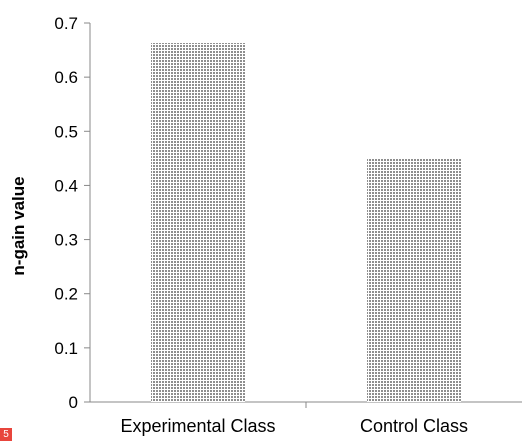 The height and width of the screenshot is (441, 525). Describe the element at coordinates (66, 185) in the screenshot. I see `y-tick-label: 0.4` at that location.